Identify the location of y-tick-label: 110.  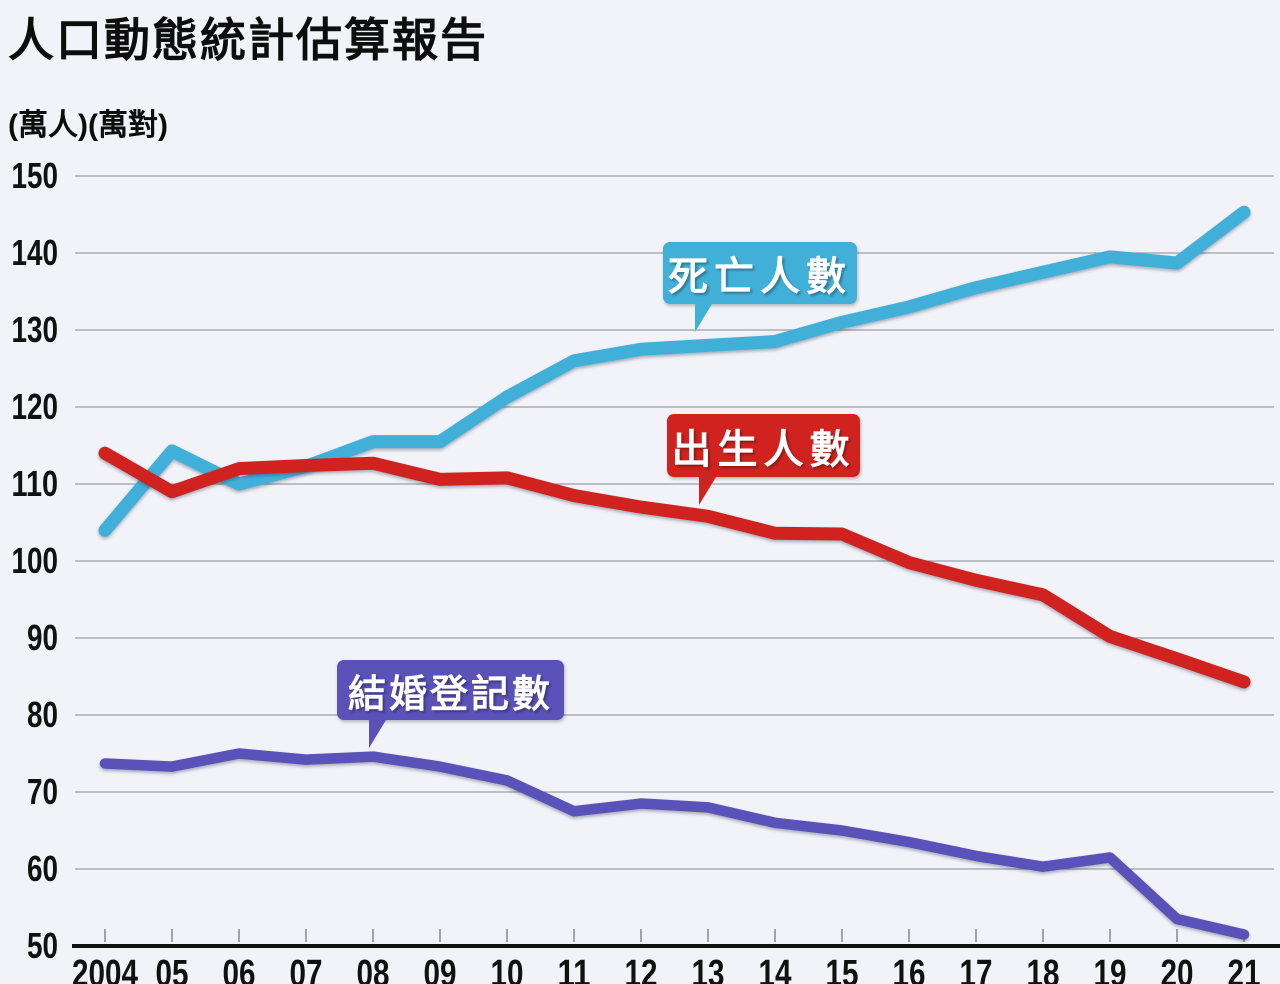
(35, 483).